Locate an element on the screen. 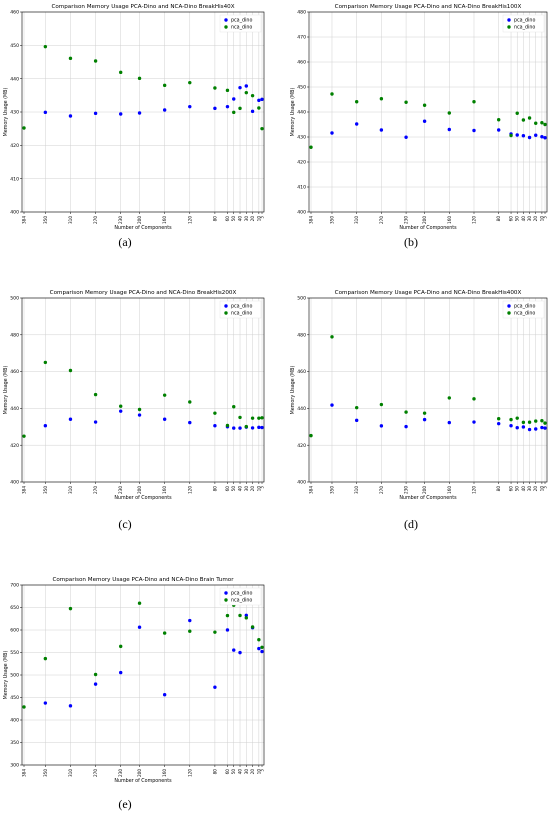 This screenshot has height=819, width=550. plot-area is located at coordinates (143, 390).